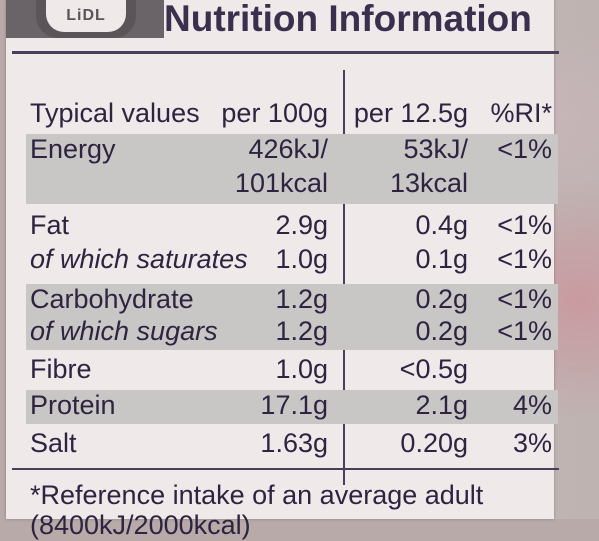 The height and width of the screenshot is (541, 599). I want to click on table-row-protein: Protein 17.1g 2.1g 4%, so click(292, 407).